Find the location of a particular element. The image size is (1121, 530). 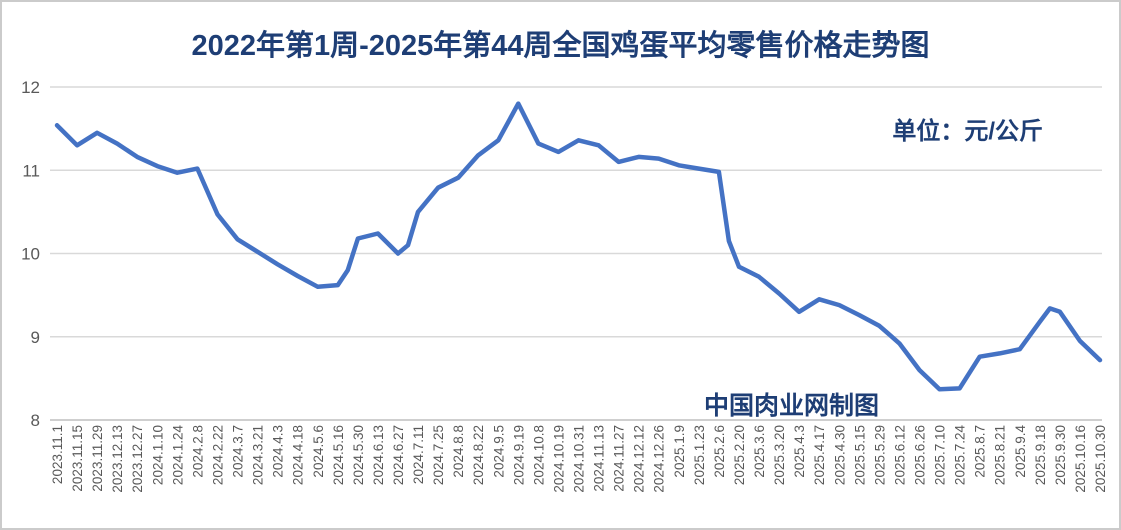

x-tick-label: 2024.1.24 is located at coordinates (177, 455).